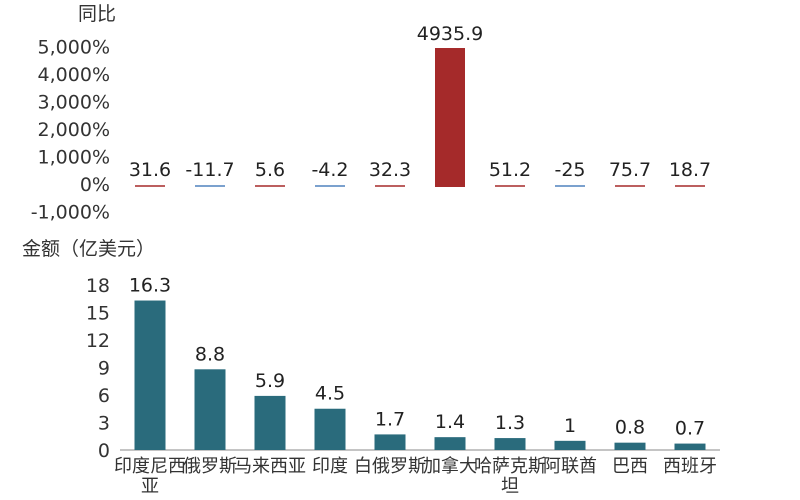 Image resolution: width=800 pixels, height=500 pixels. Describe the element at coordinates (150, 286) in the screenshot. I see `amount-data-label: 16.3` at that location.